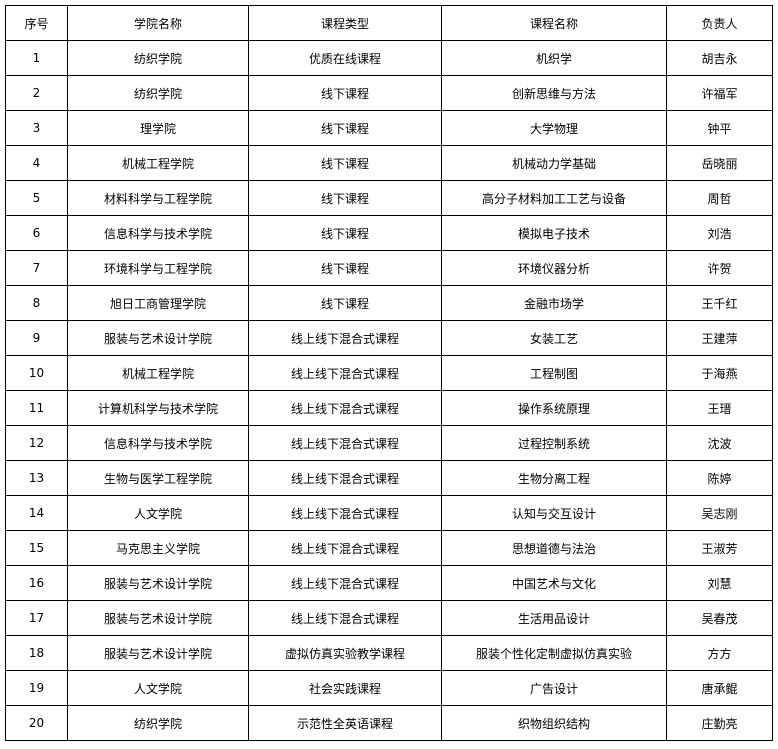 The width and height of the screenshot is (778, 749). I want to click on table-row: 19 人文学院 社会实践课程 广告设计 唐承鲲, so click(389, 688).